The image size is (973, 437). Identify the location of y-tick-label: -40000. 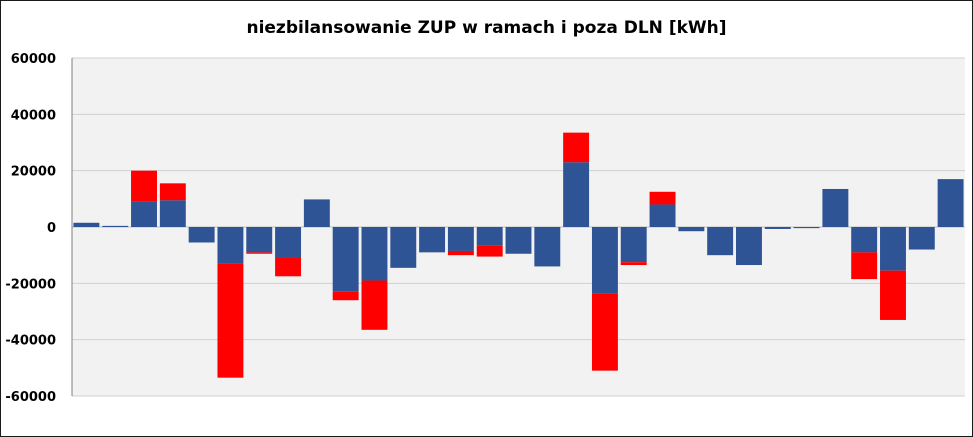
(30, 341).